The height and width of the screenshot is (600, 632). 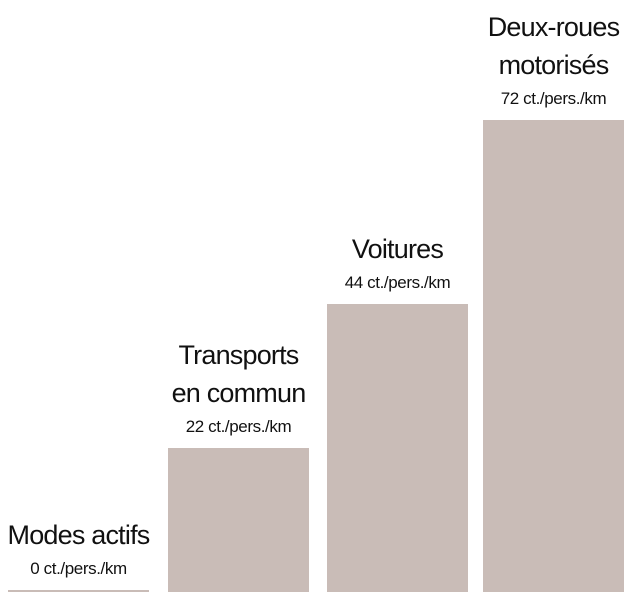 What do you see at coordinates (397, 248) in the screenshot?
I see `category-label: Voitures` at bounding box center [397, 248].